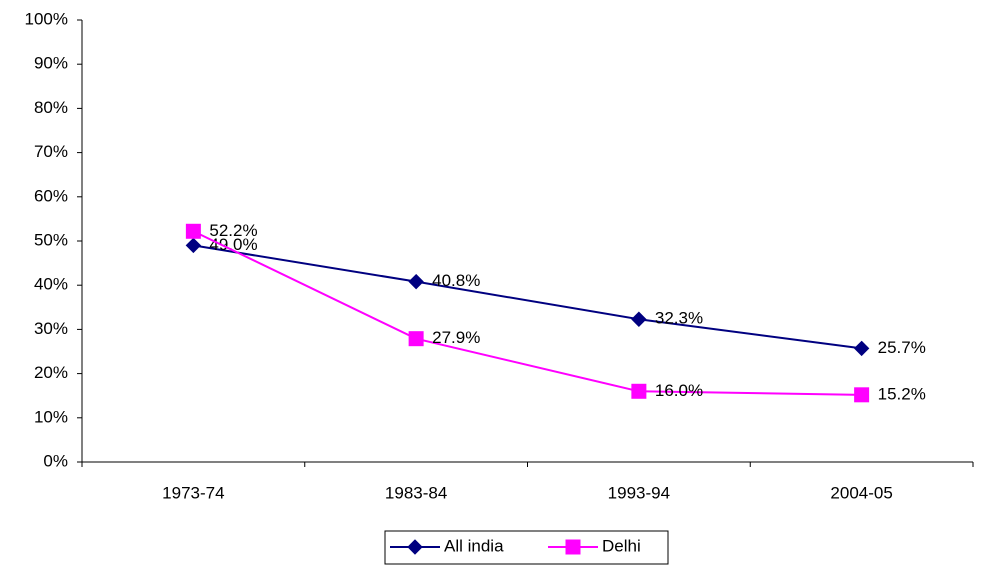 The image size is (984, 566). Describe the element at coordinates (51, 328) in the screenshot. I see `y-tick-label: 30%` at that location.